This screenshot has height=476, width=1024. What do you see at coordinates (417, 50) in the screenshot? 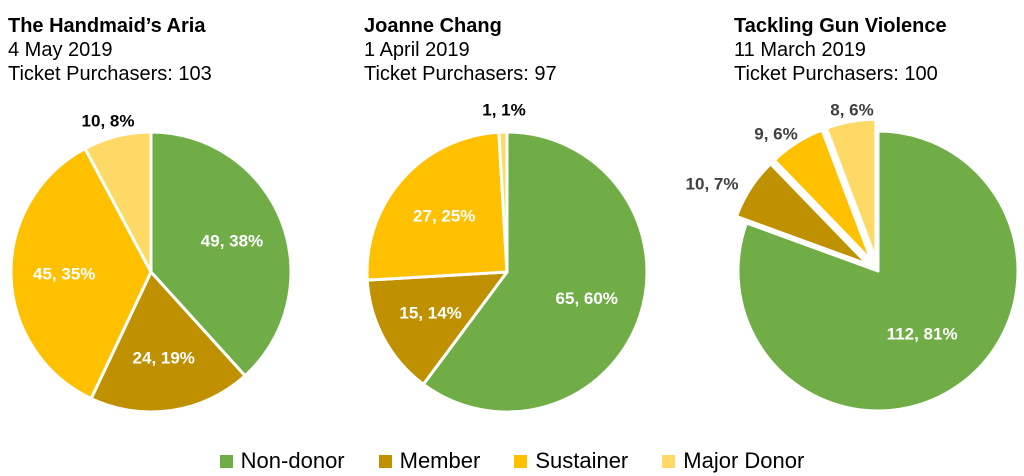
I see `chart-2-date: 1 April 2019` at bounding box center [417, 50].